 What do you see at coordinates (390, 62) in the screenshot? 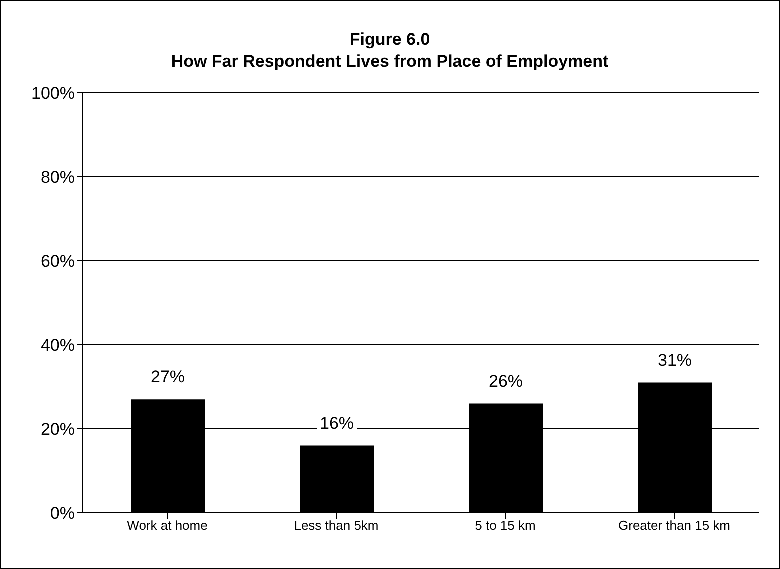
I see `chart-subtitle: How Far Respondent Lives from Place of Employment` at bounding box center [390, 62].